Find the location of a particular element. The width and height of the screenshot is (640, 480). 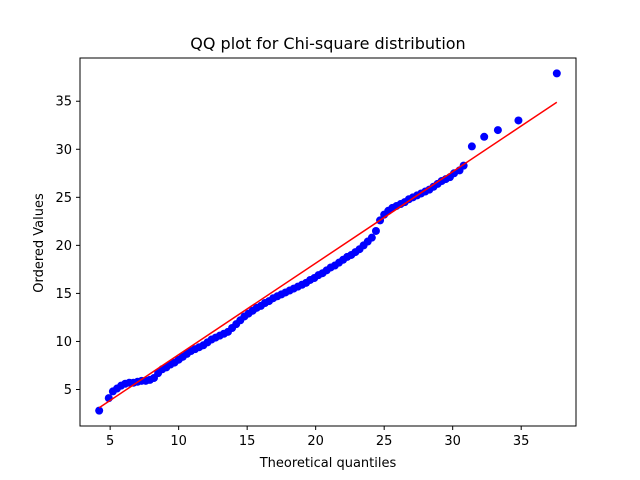

x-tick-label: 20 is located at coordinates (315, 441).